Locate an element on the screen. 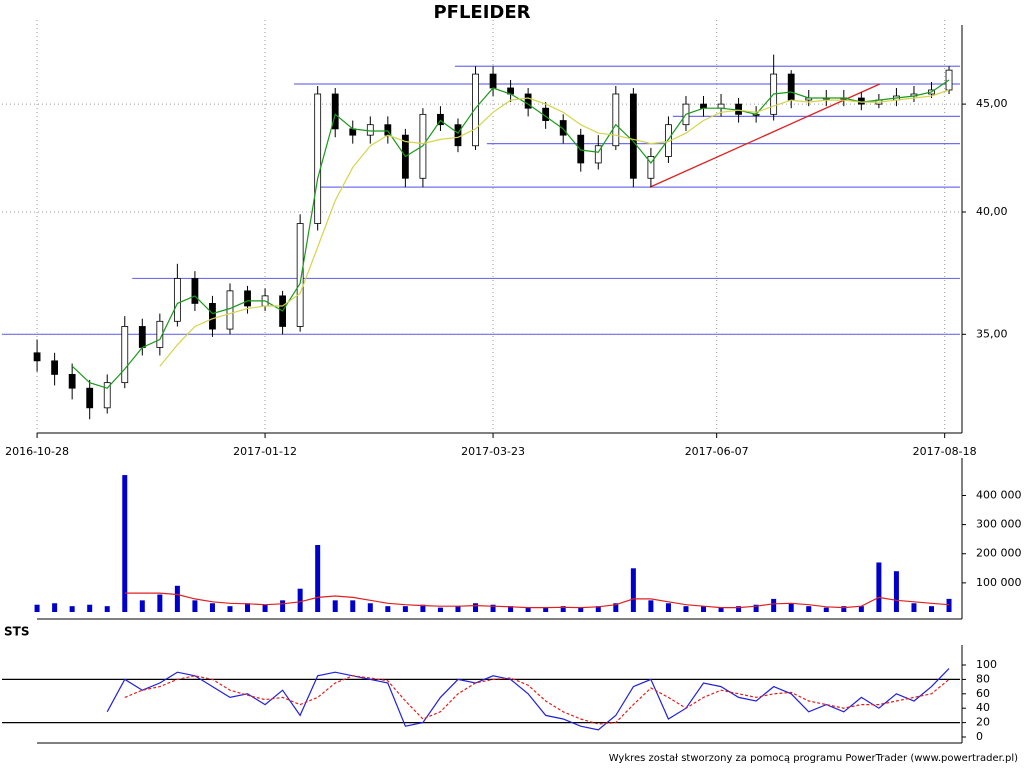 The image size is (1024, 768). y-tick-label: 40,00 is located at coordinates (992, 211).